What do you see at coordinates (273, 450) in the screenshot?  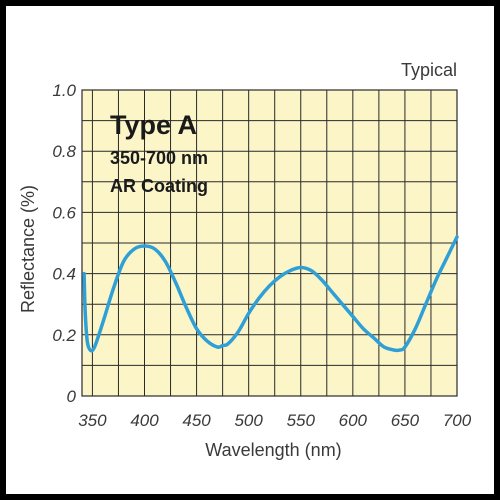 I see `x-axis-title: Wavelength (nm)` at bounding box center [273, 450].